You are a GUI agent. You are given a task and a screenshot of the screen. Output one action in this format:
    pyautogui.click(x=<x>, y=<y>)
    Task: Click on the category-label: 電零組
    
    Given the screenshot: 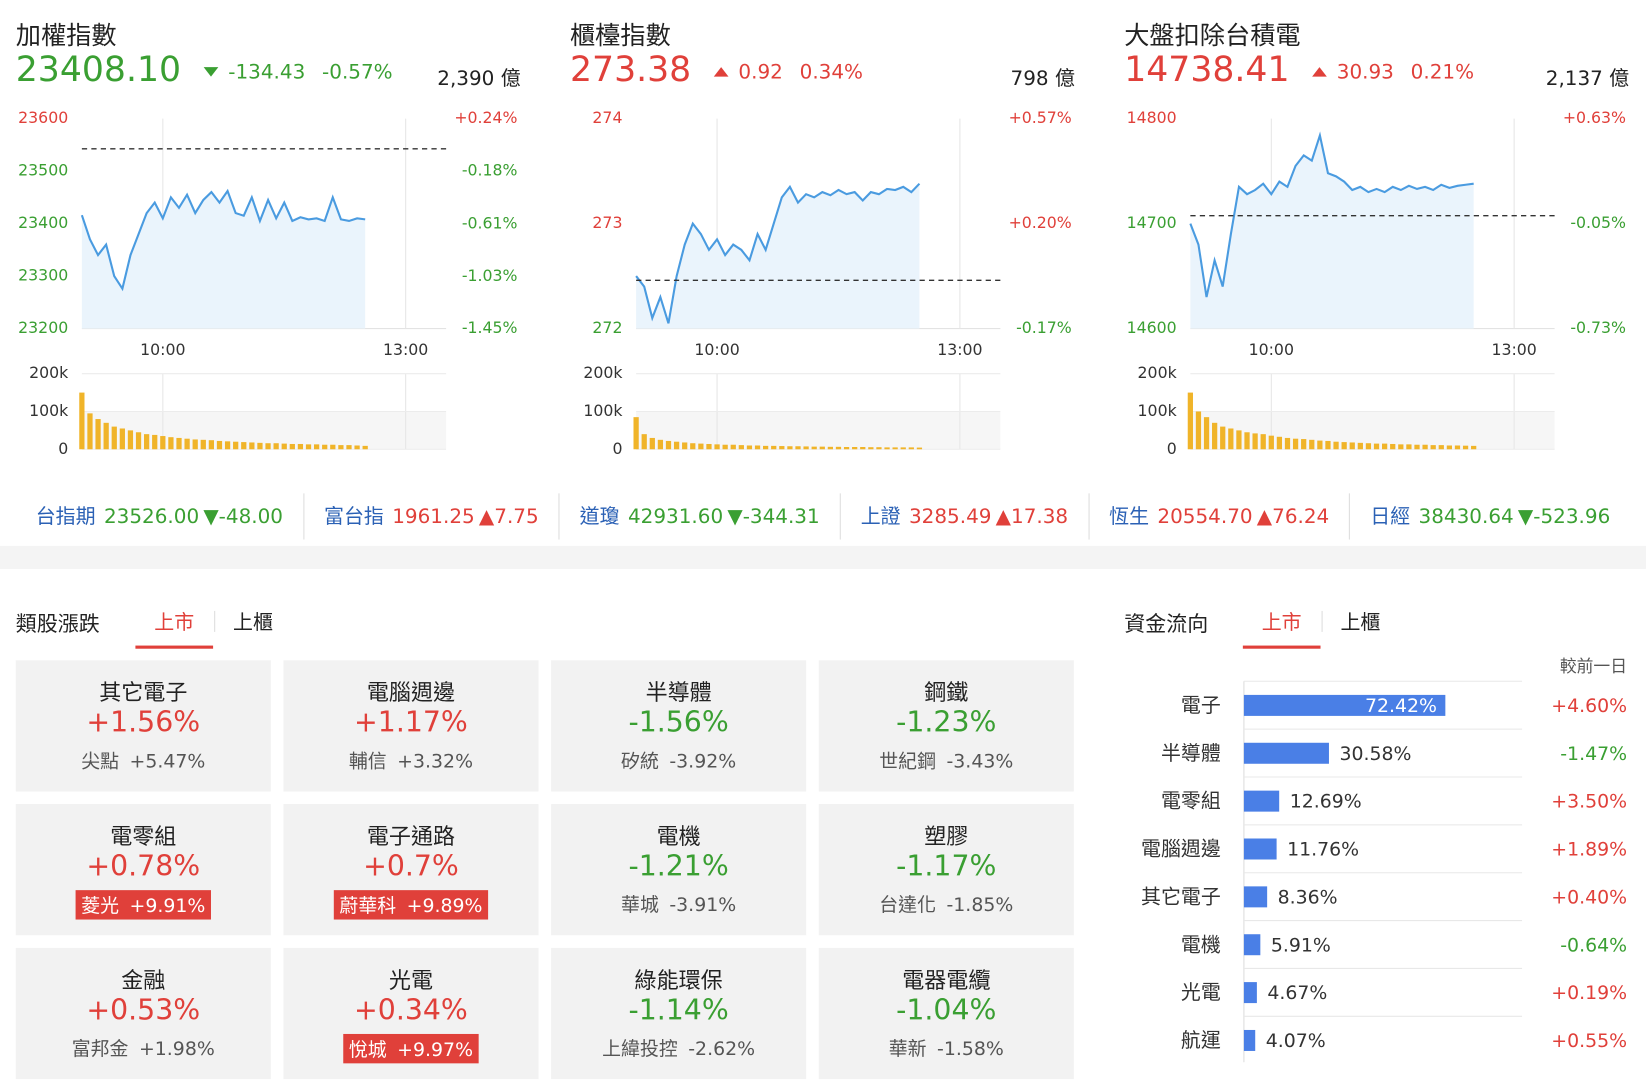 What is the action you would take?
    pyautogui.click(x=1191, y=801)
    